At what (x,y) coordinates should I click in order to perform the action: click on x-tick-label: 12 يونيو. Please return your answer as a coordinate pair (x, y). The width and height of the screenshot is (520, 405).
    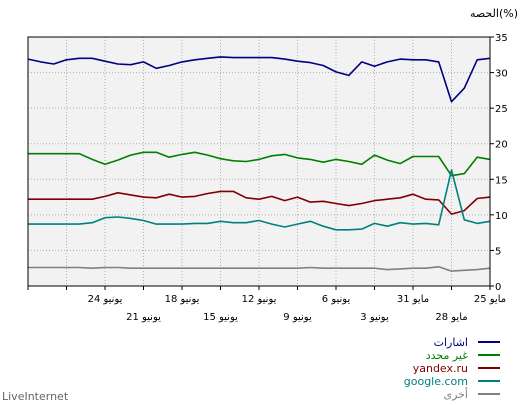
    Looking at the image, I should click on (259, 299).